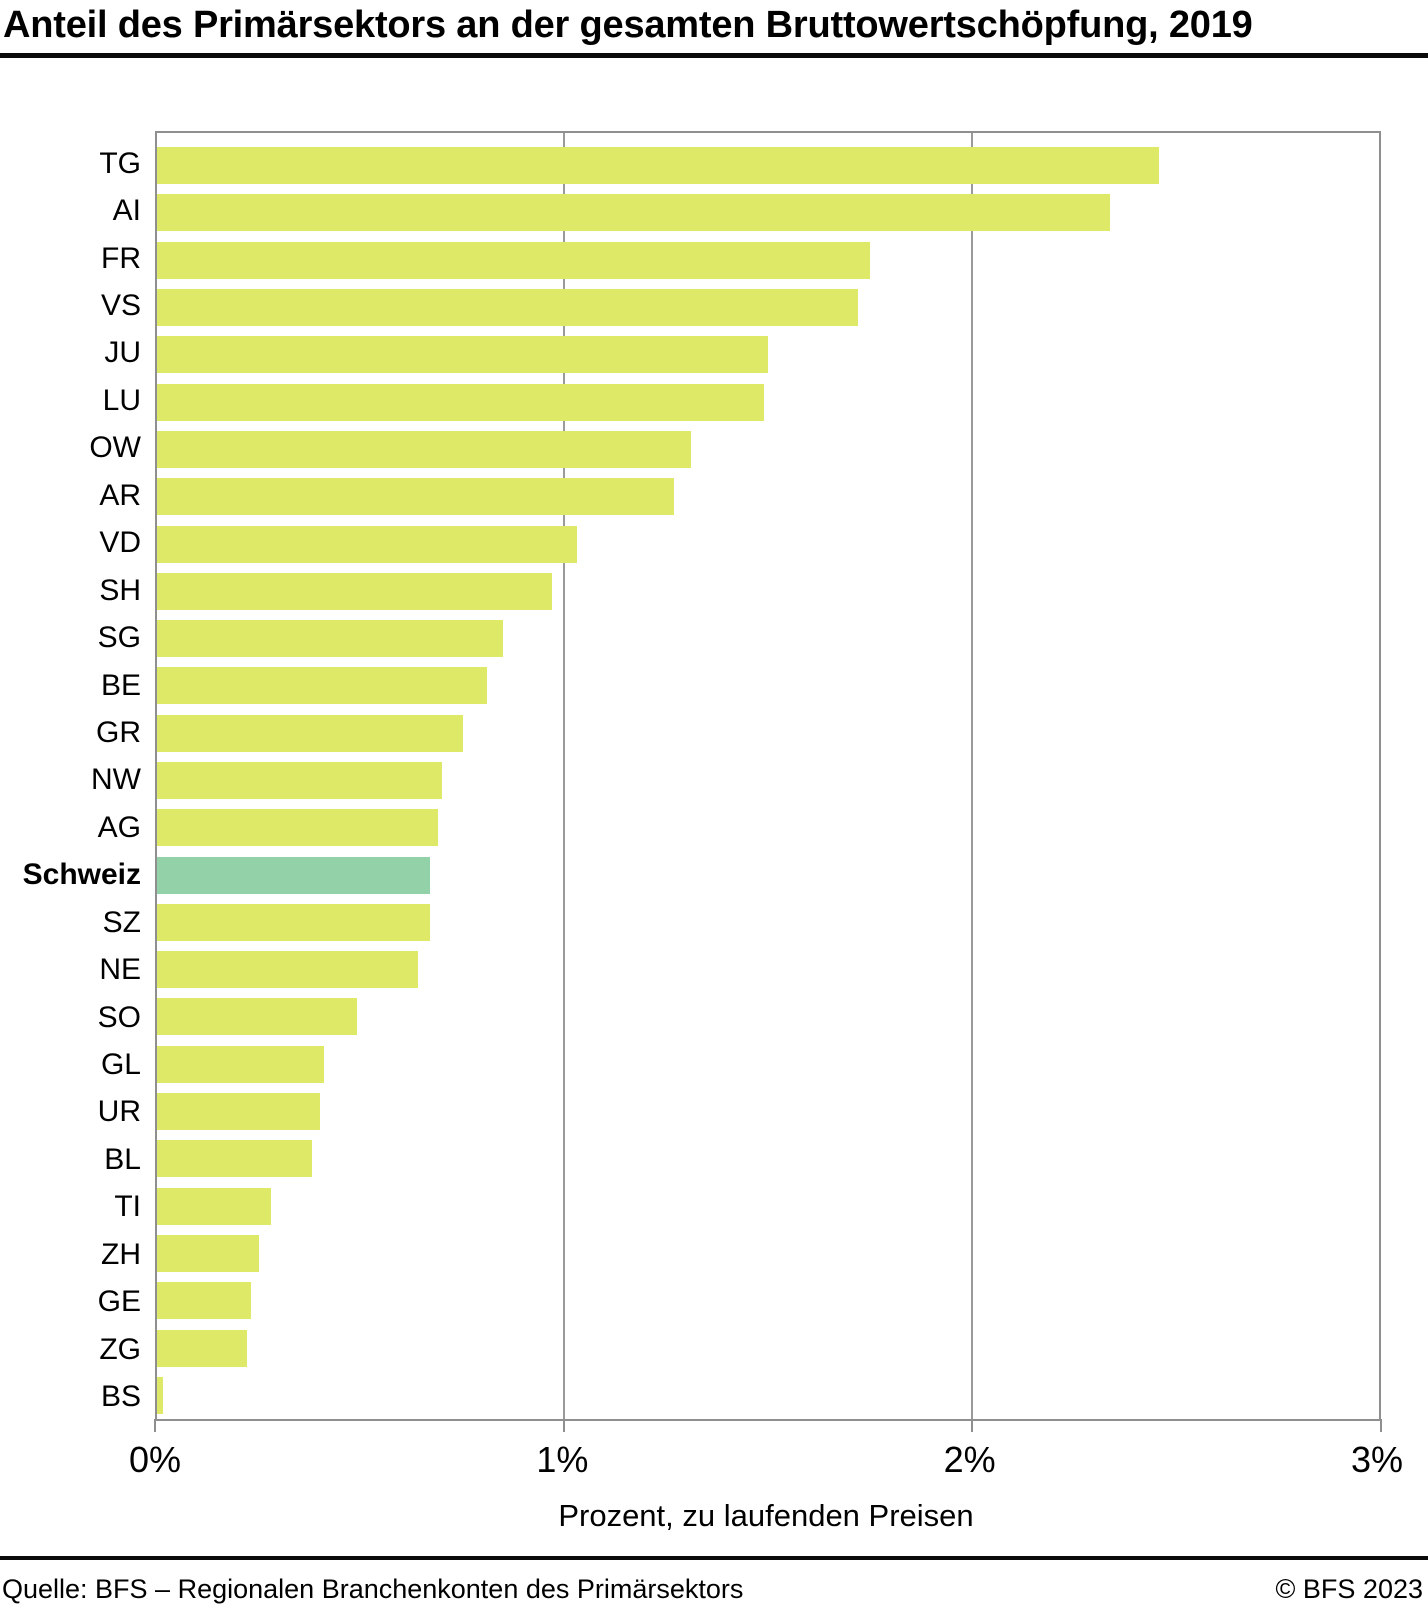  Describe the element at coordinates (768, 591) in the screenshot. I see `bar-row-sh` at that location.